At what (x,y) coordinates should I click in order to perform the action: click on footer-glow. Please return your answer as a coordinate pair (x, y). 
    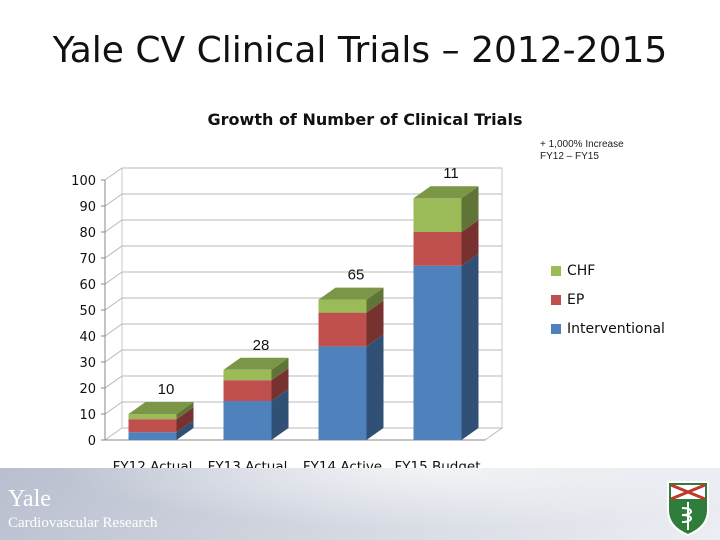
    Looking at the image, I should click on (360, 504).